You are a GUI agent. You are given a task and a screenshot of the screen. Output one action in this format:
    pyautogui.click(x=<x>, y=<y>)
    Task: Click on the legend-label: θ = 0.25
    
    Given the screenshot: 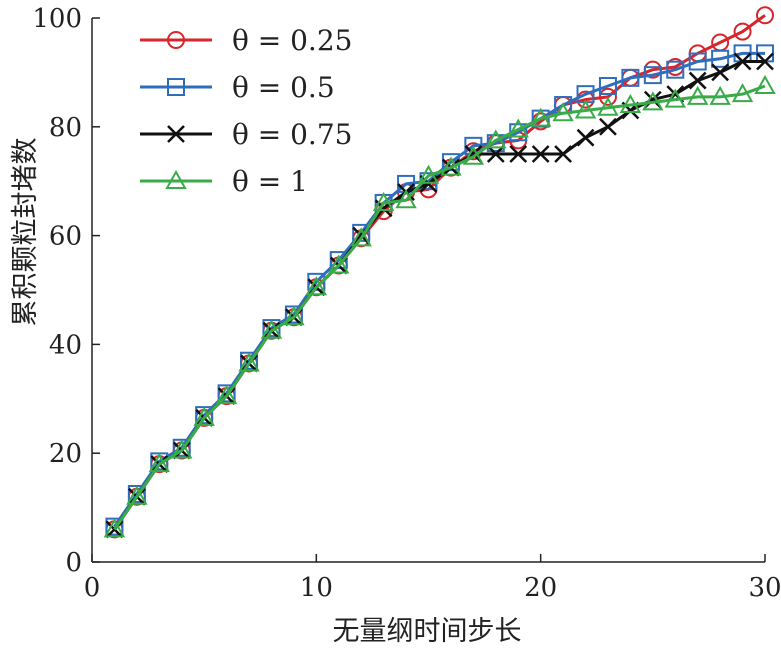 What is the action you would take?
    pyautogui.click(x=292, y=40)
    